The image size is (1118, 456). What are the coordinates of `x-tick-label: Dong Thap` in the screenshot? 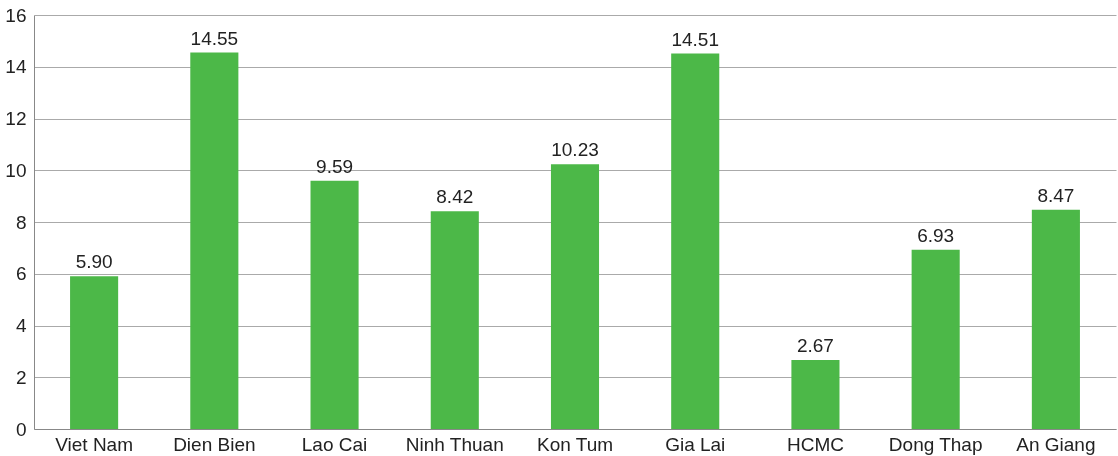 It's located at (935, 444).